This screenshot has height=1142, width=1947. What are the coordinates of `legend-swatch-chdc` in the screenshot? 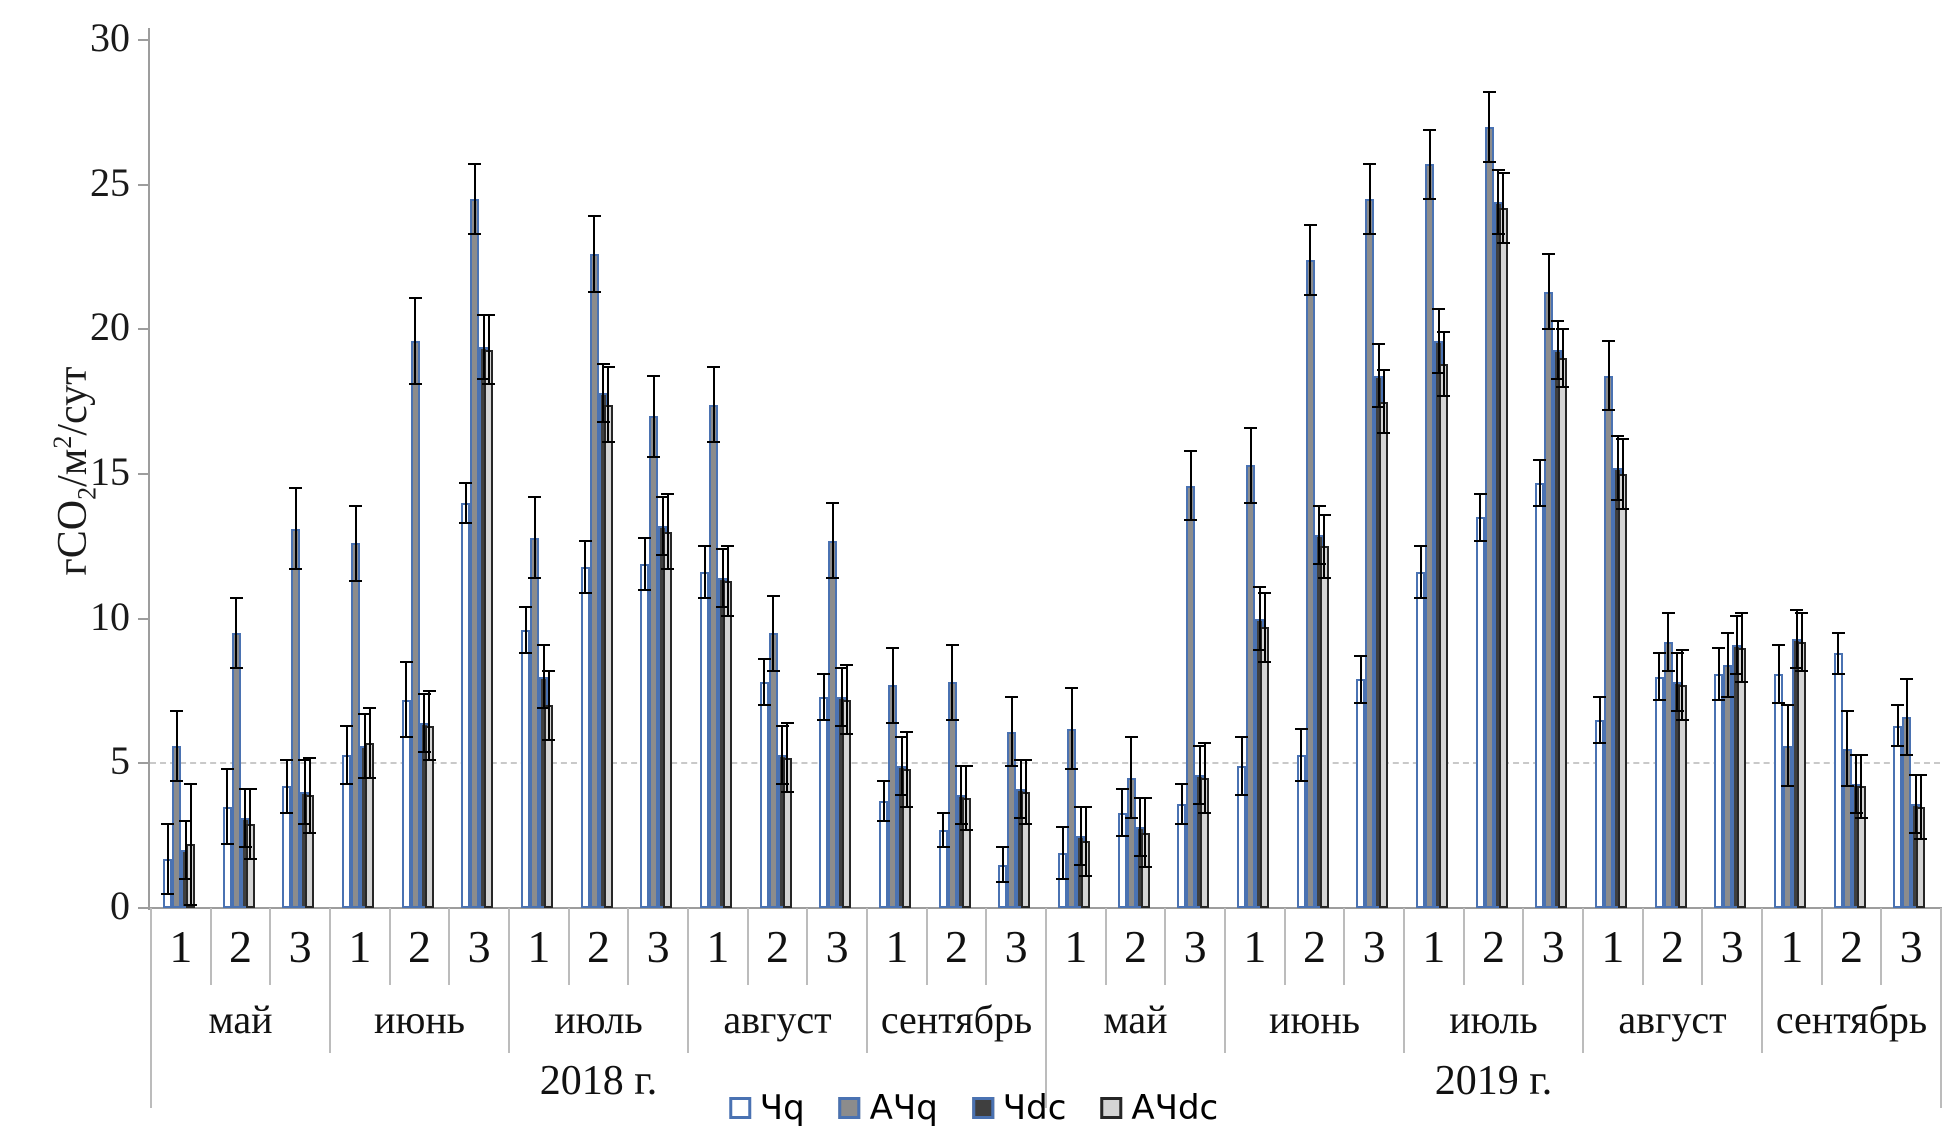 It's located at (982, 1108).